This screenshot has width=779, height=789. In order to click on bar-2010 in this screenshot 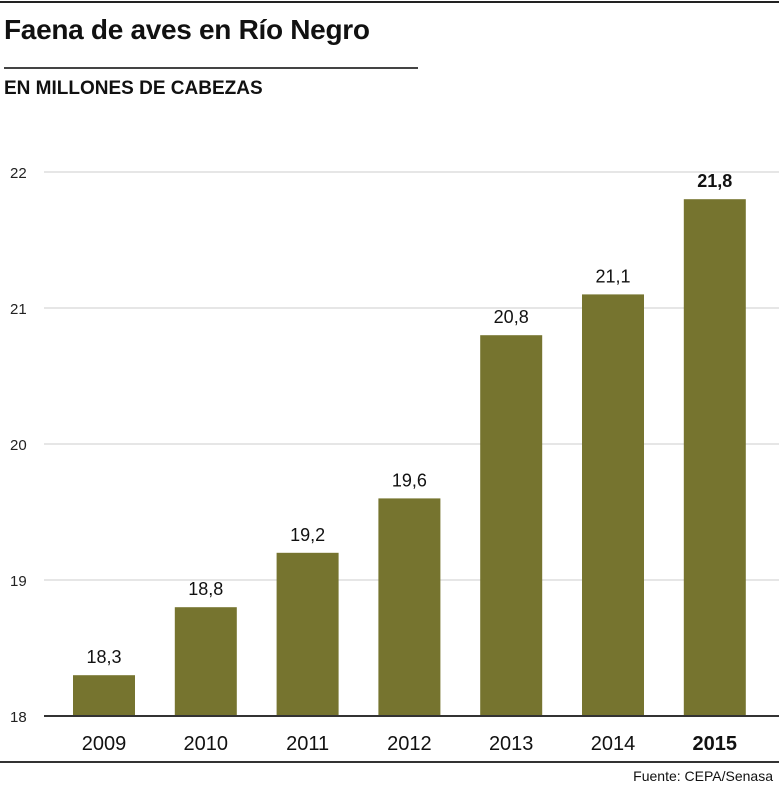, I will do `click(205, 661)`.